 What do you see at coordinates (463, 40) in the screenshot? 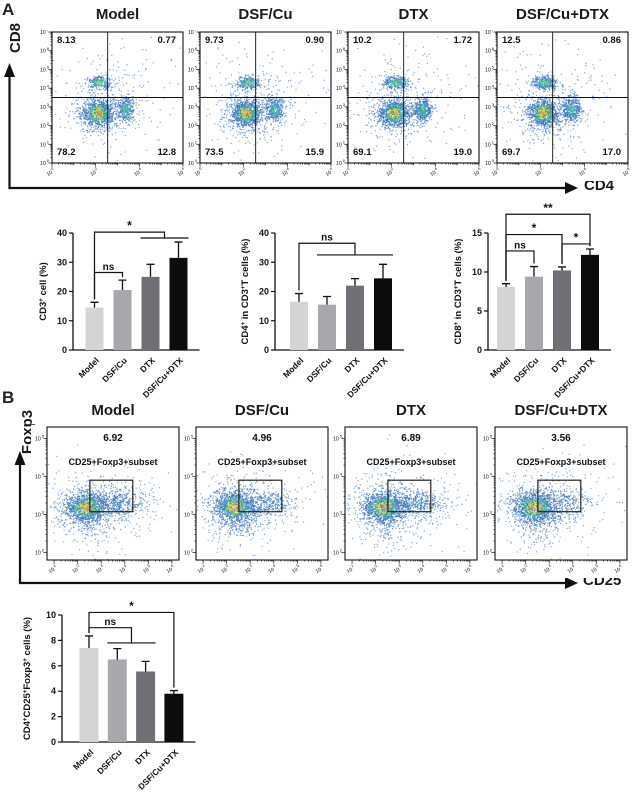
I see `quadrant-ur-value: 1.72` at bounding box center [463, 40].